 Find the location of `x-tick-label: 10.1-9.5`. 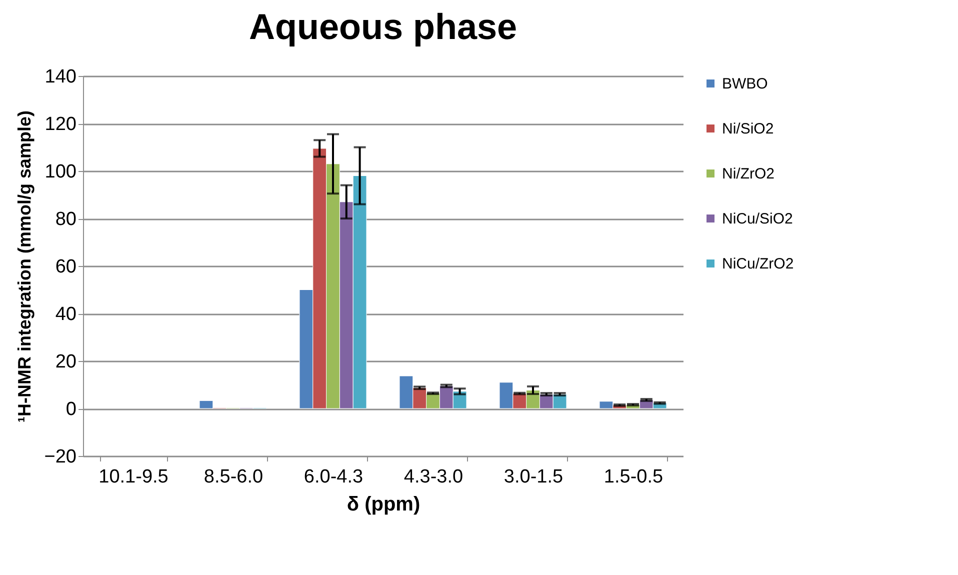

x-tick-label: 10.1-9.5 is located at coordinates (133, 477).